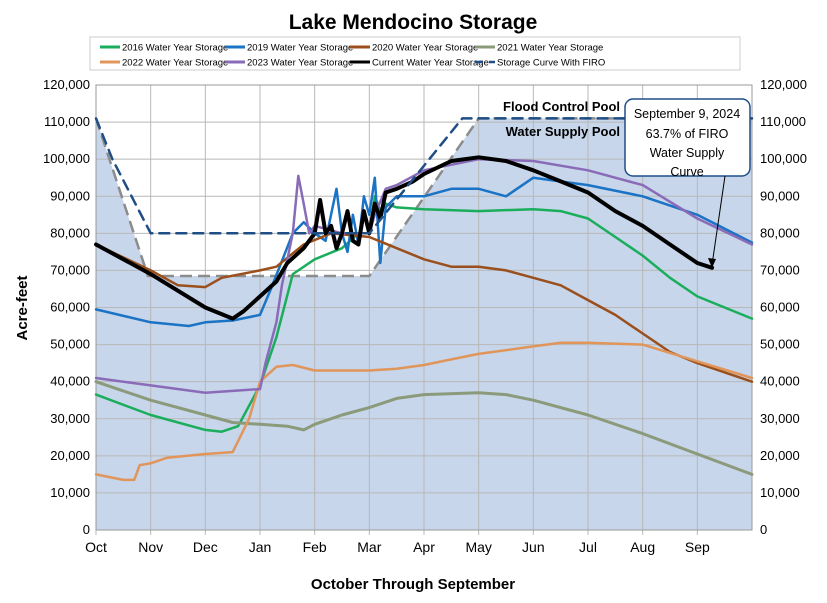 The width and height of the screenshot is (827, 603). Describe the element at coordinates (70, 195) in the screenshot. I see `y-tick-label-left: 90,000` at that location.